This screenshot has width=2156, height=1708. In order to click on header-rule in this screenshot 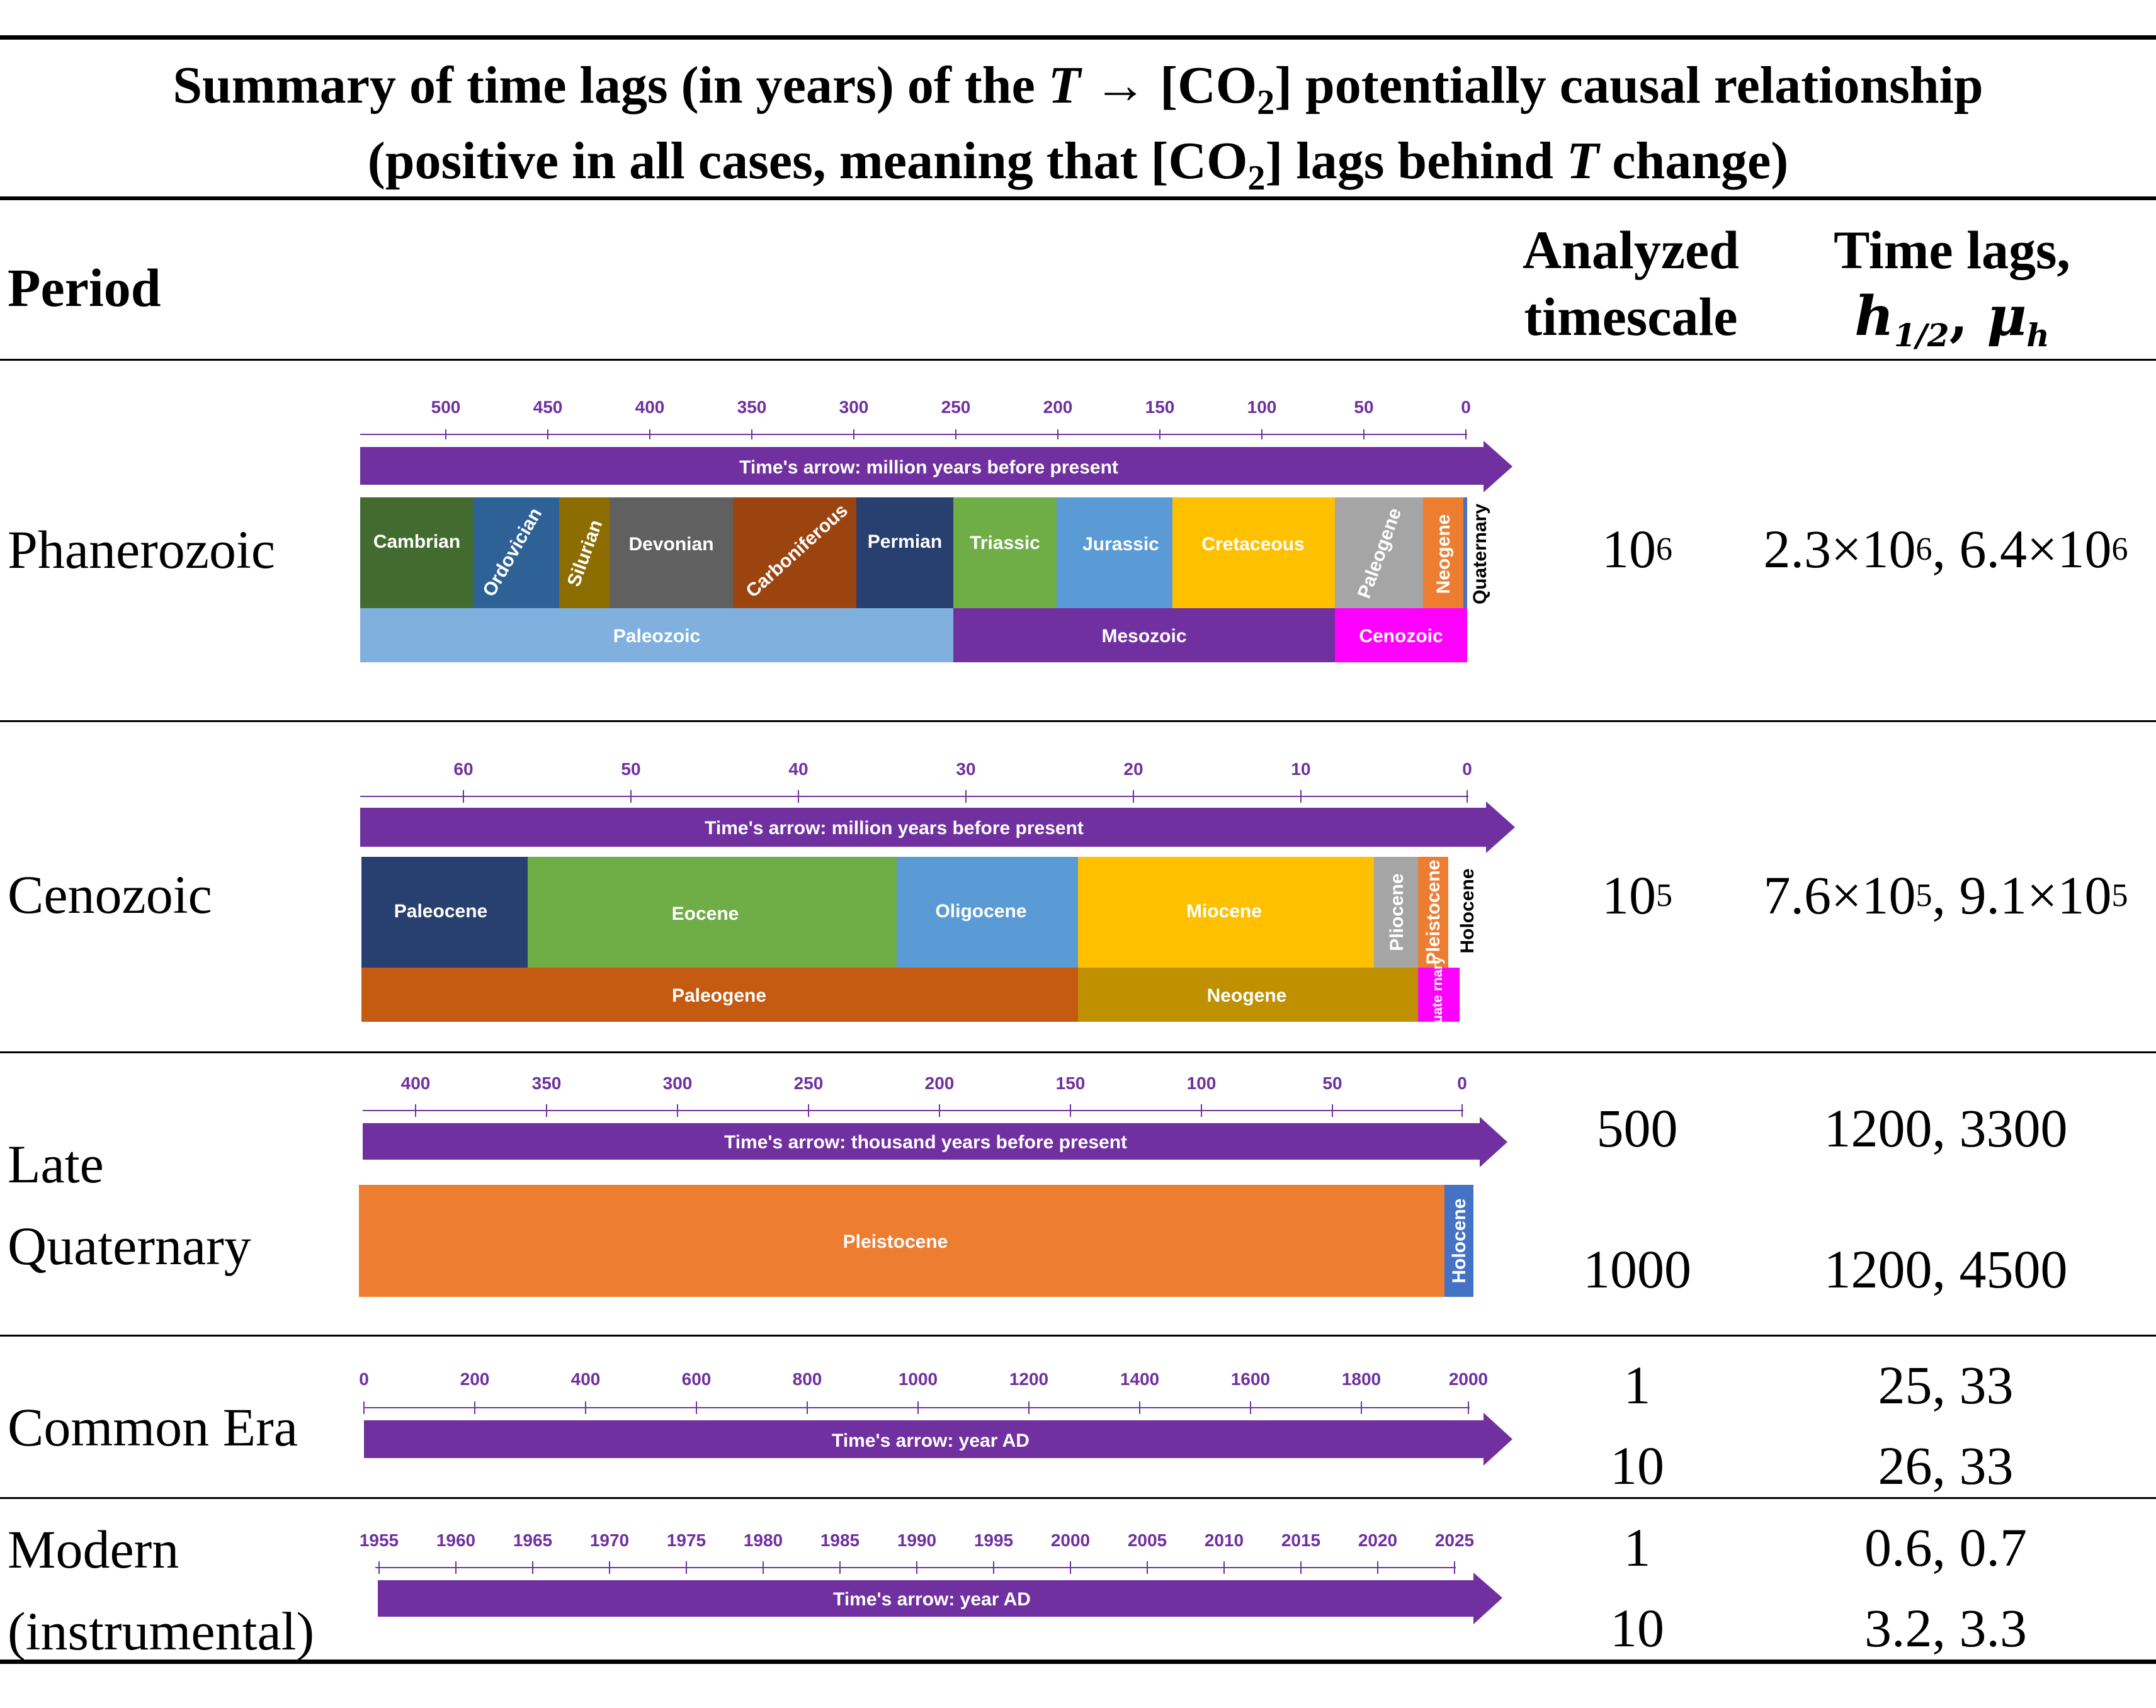, I will do `click(1078, 360)`.